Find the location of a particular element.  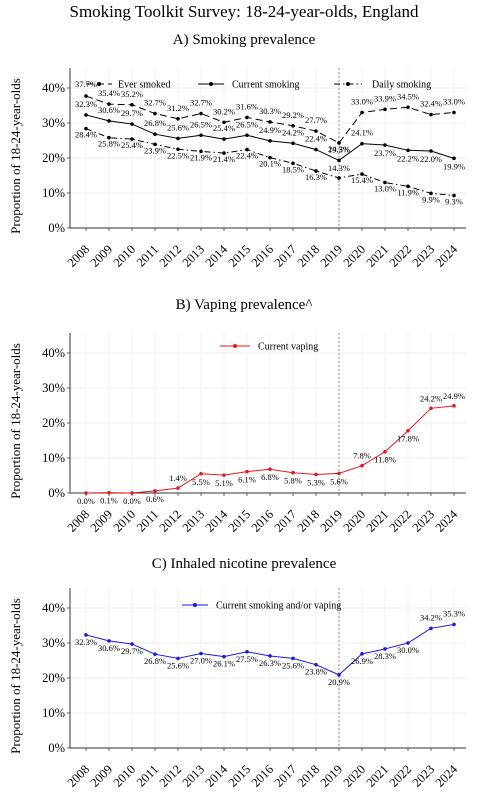

data-label: 32.7% is located at coordinates (155, 103).